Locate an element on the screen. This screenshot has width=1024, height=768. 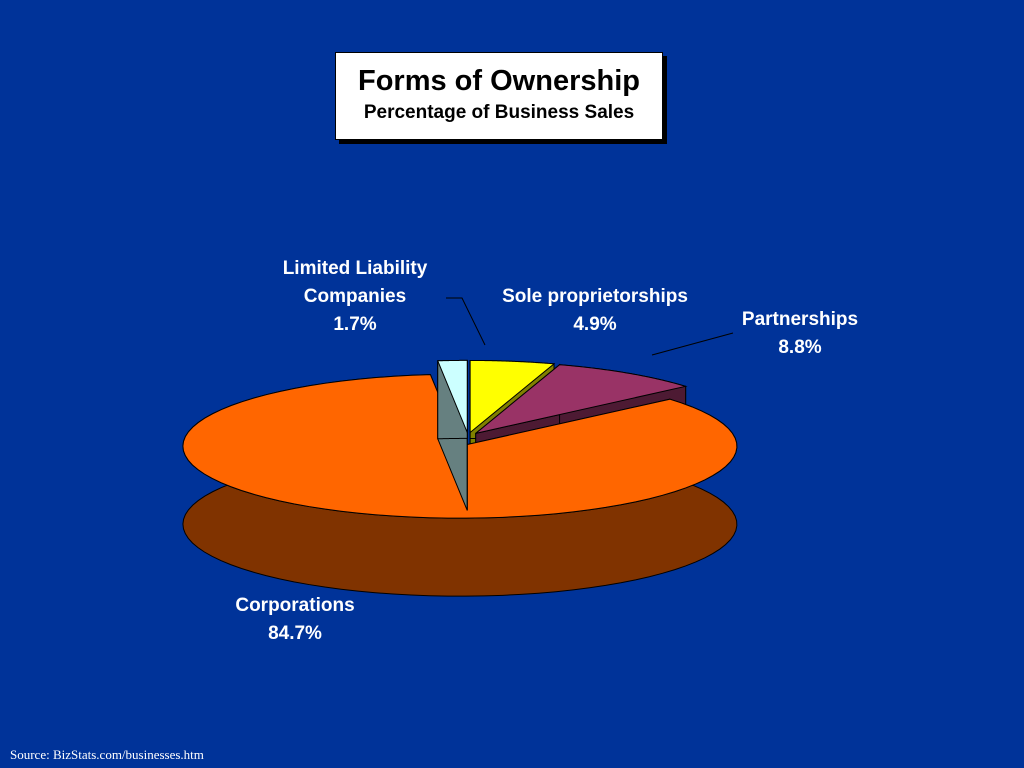
label-value: 4.9% is located at coordinates (595, 324).